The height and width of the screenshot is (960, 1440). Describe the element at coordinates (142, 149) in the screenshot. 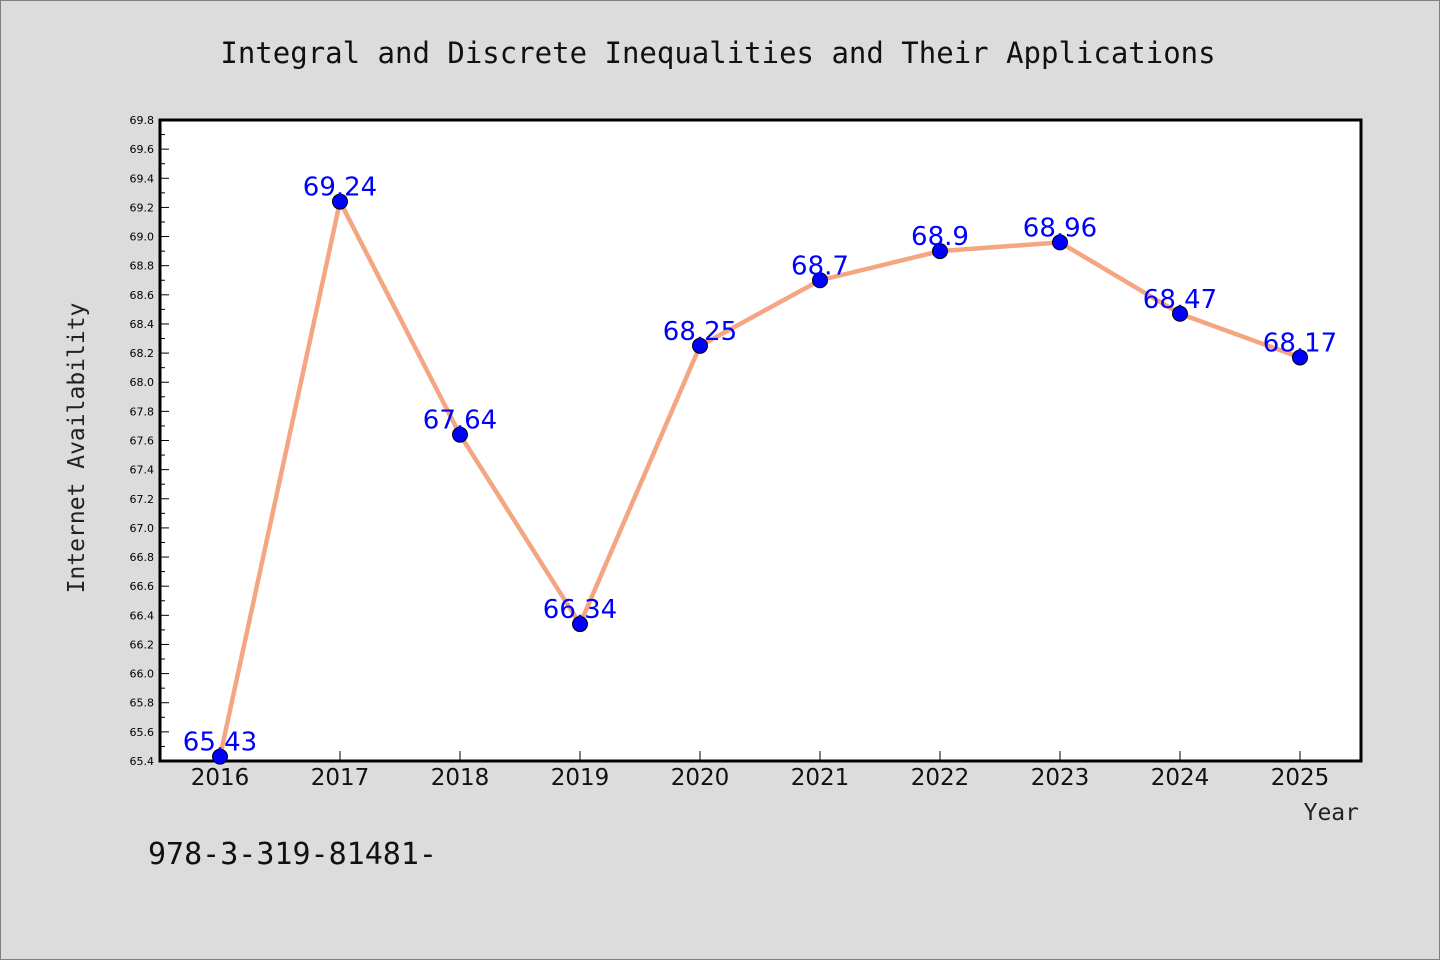

I see `y-tick-label: 69.6` at that location.